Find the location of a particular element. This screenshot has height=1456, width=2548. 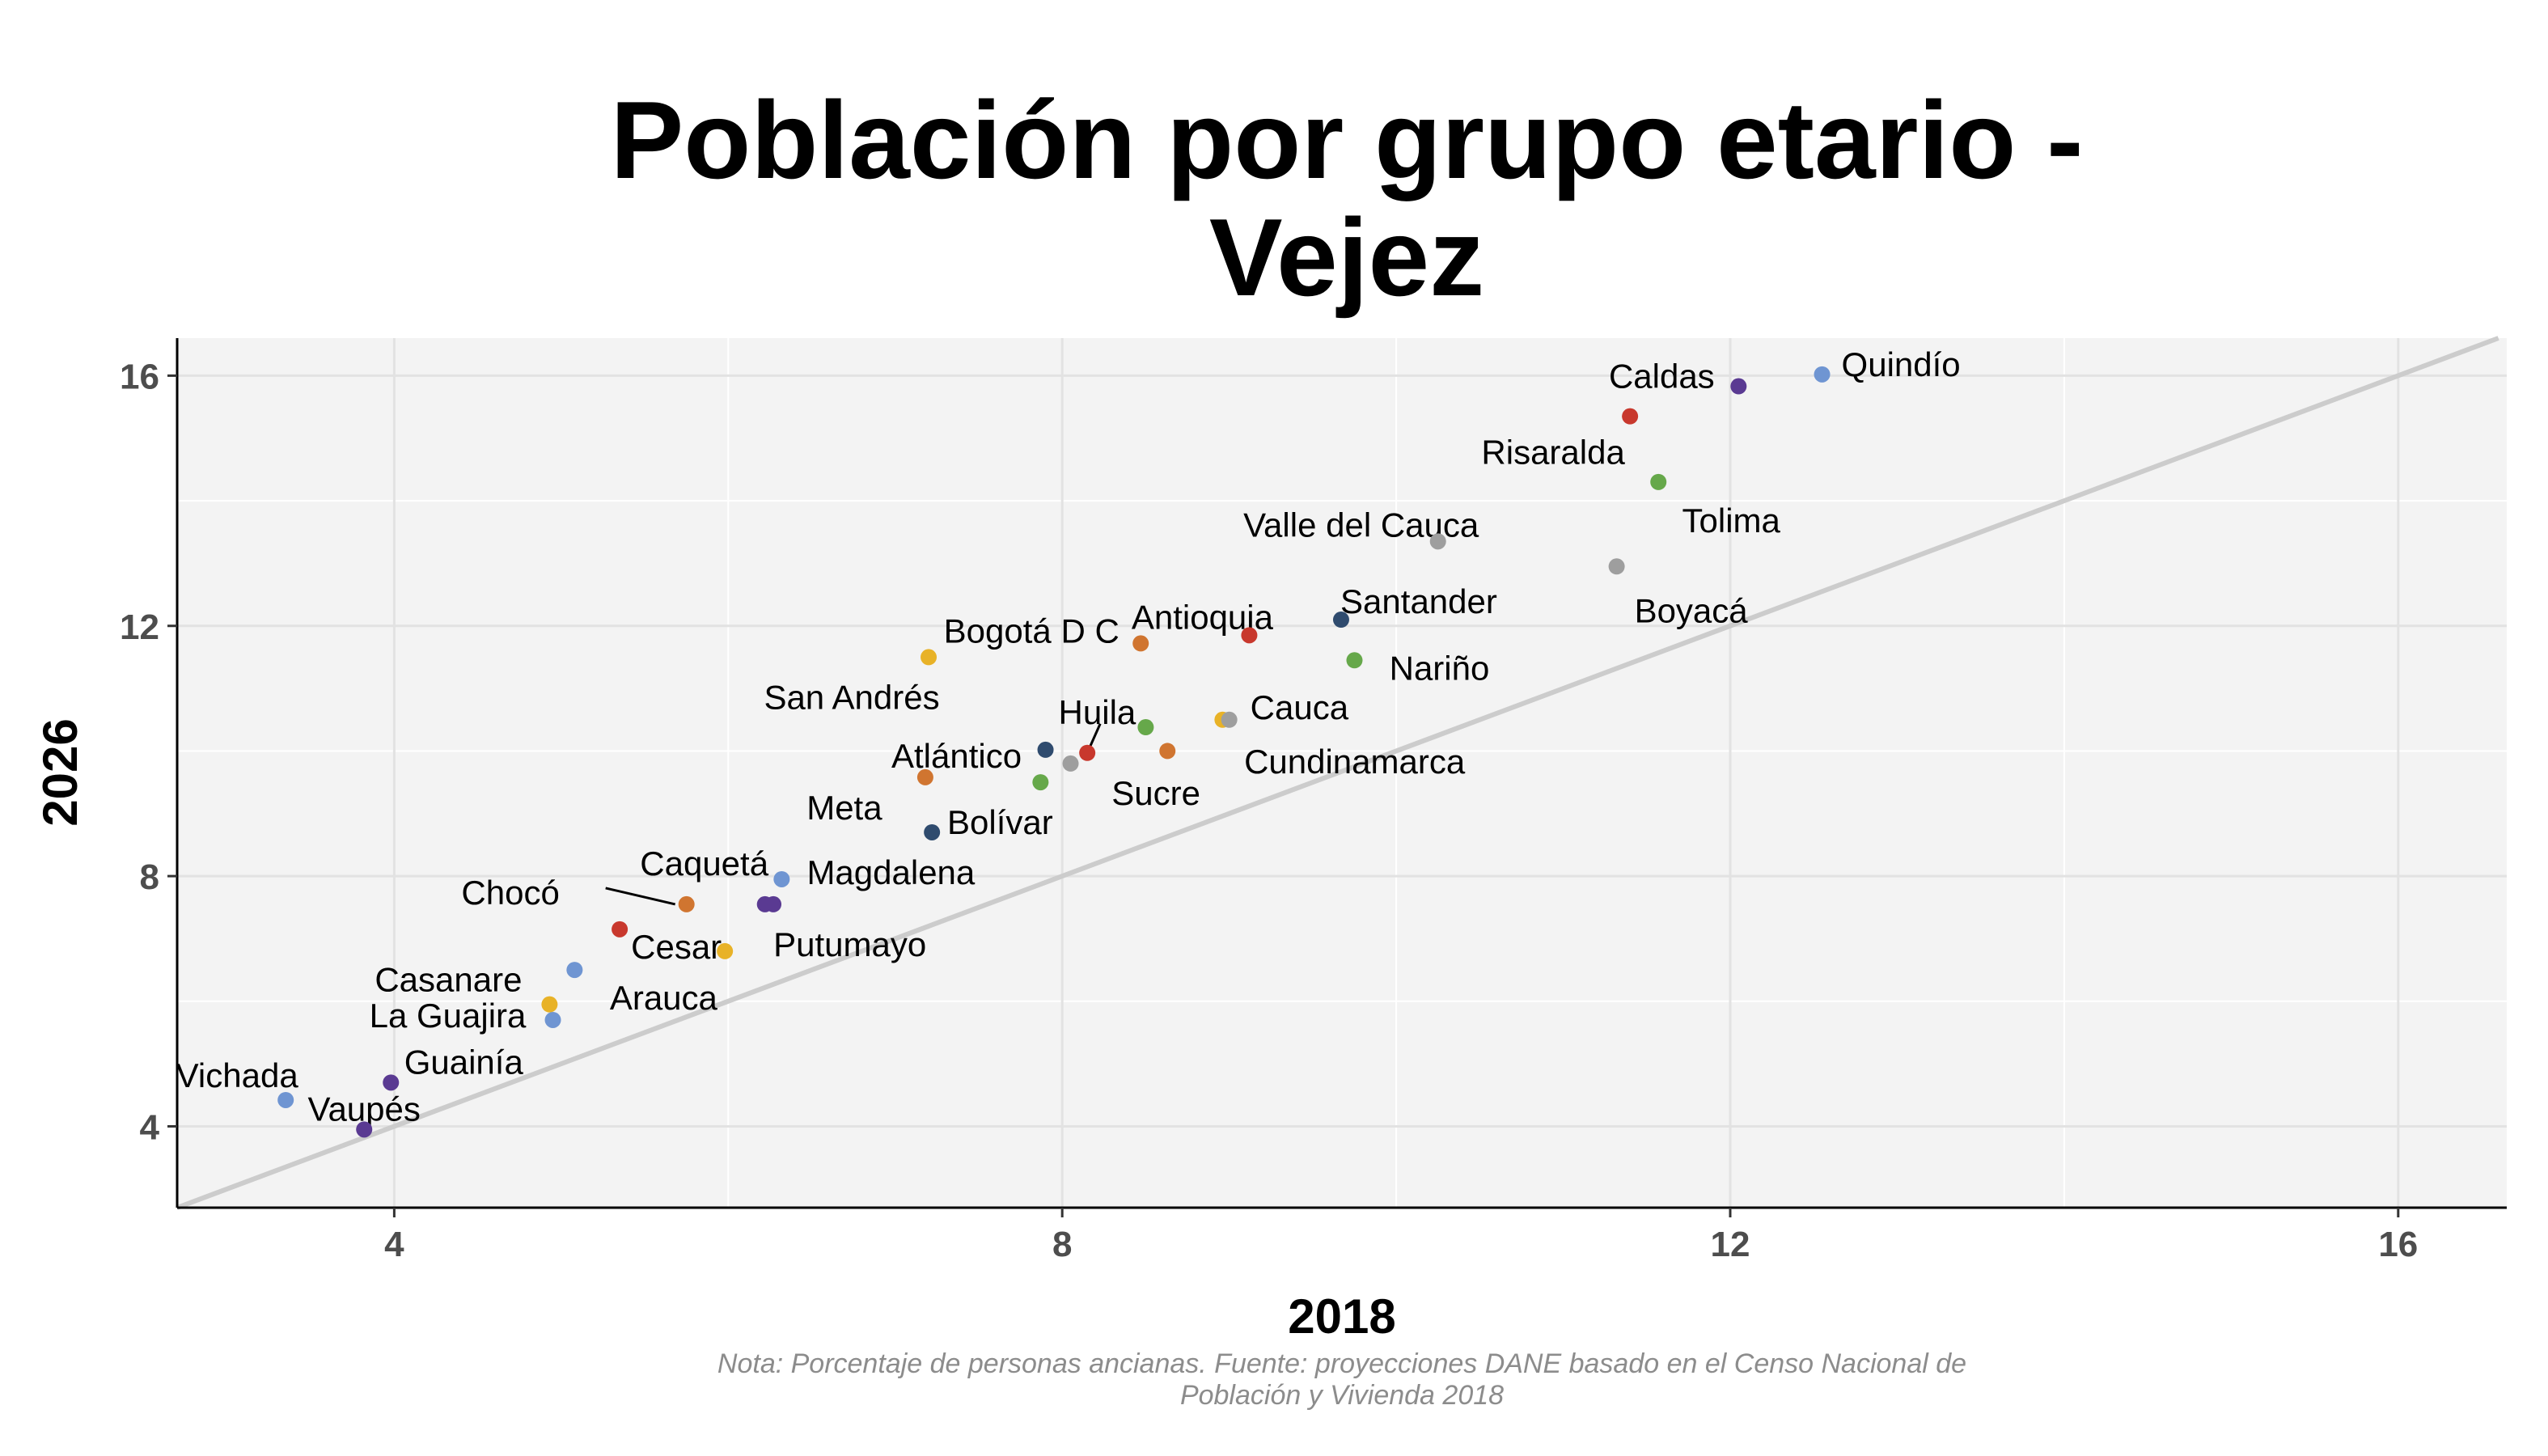

point-label: San Andrés is located at coordinates (852, 697).